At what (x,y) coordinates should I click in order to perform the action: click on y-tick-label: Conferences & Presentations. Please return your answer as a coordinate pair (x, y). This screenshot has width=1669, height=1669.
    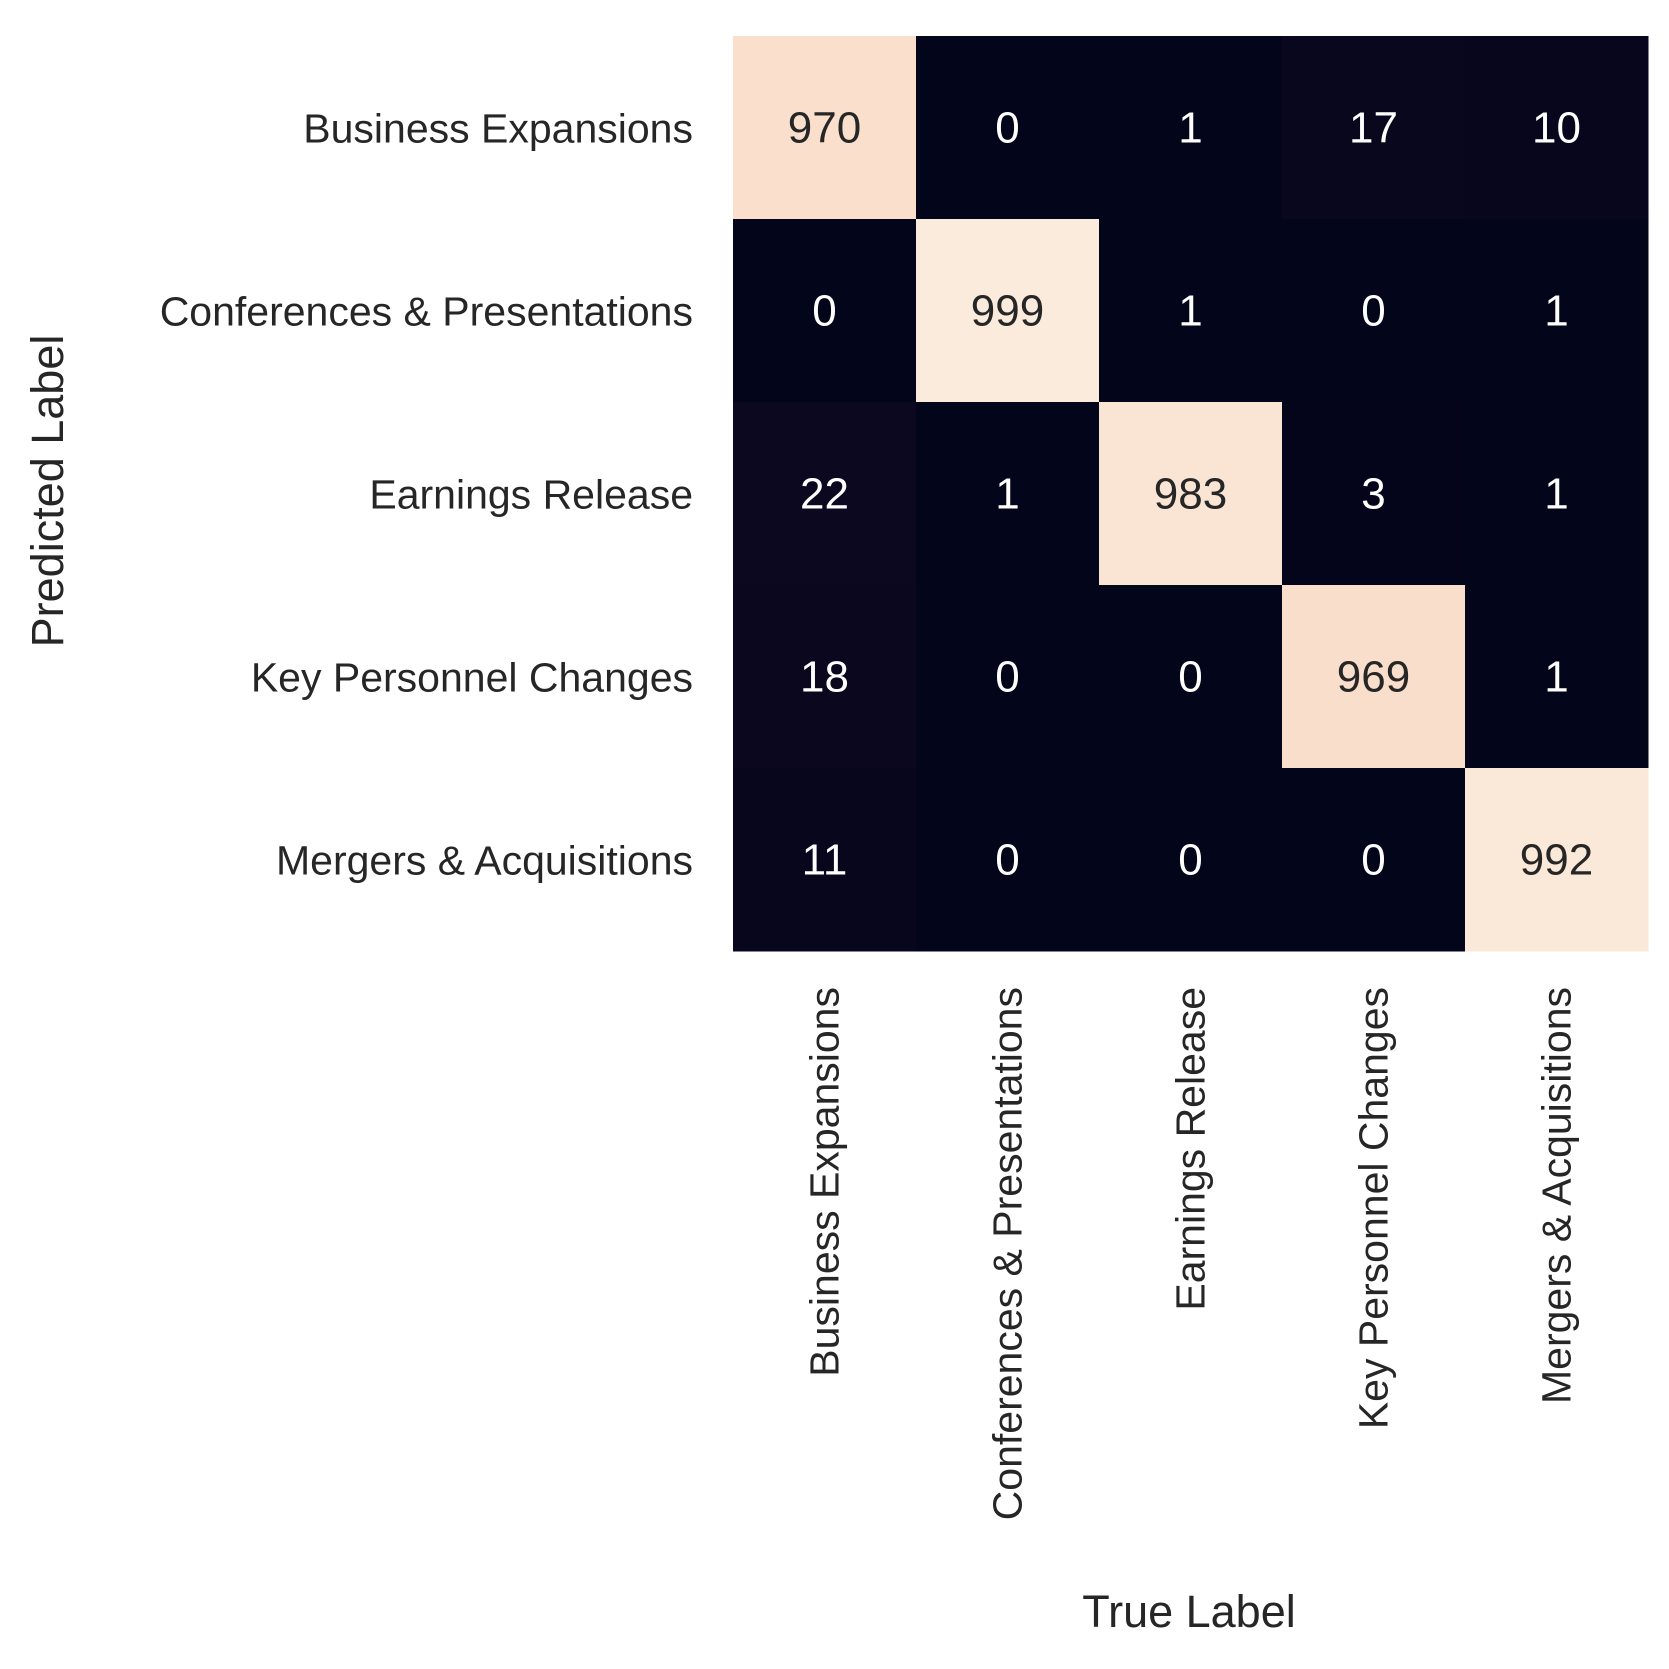
    Looking at the image, I should click on (426, 312).